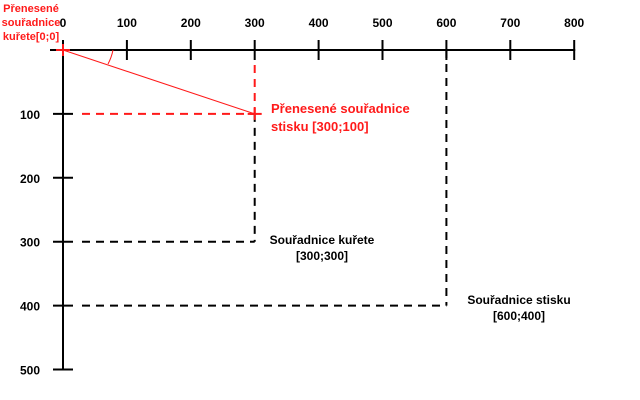 The height and width of the screenshot is (400, 640). Describe the element at coordinates (382, 23) in the screenshot. I see `x-tick-label: 500` at that location.